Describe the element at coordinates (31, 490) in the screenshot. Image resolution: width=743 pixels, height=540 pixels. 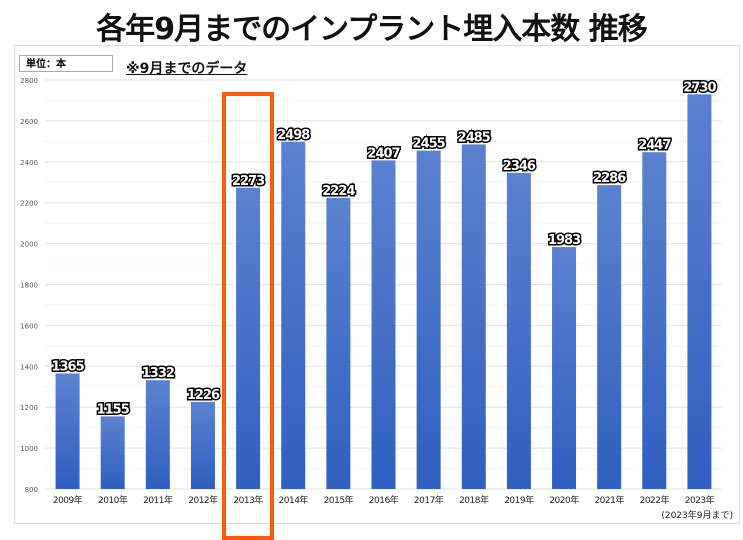
I see `y-tick-label: 800` at that location.